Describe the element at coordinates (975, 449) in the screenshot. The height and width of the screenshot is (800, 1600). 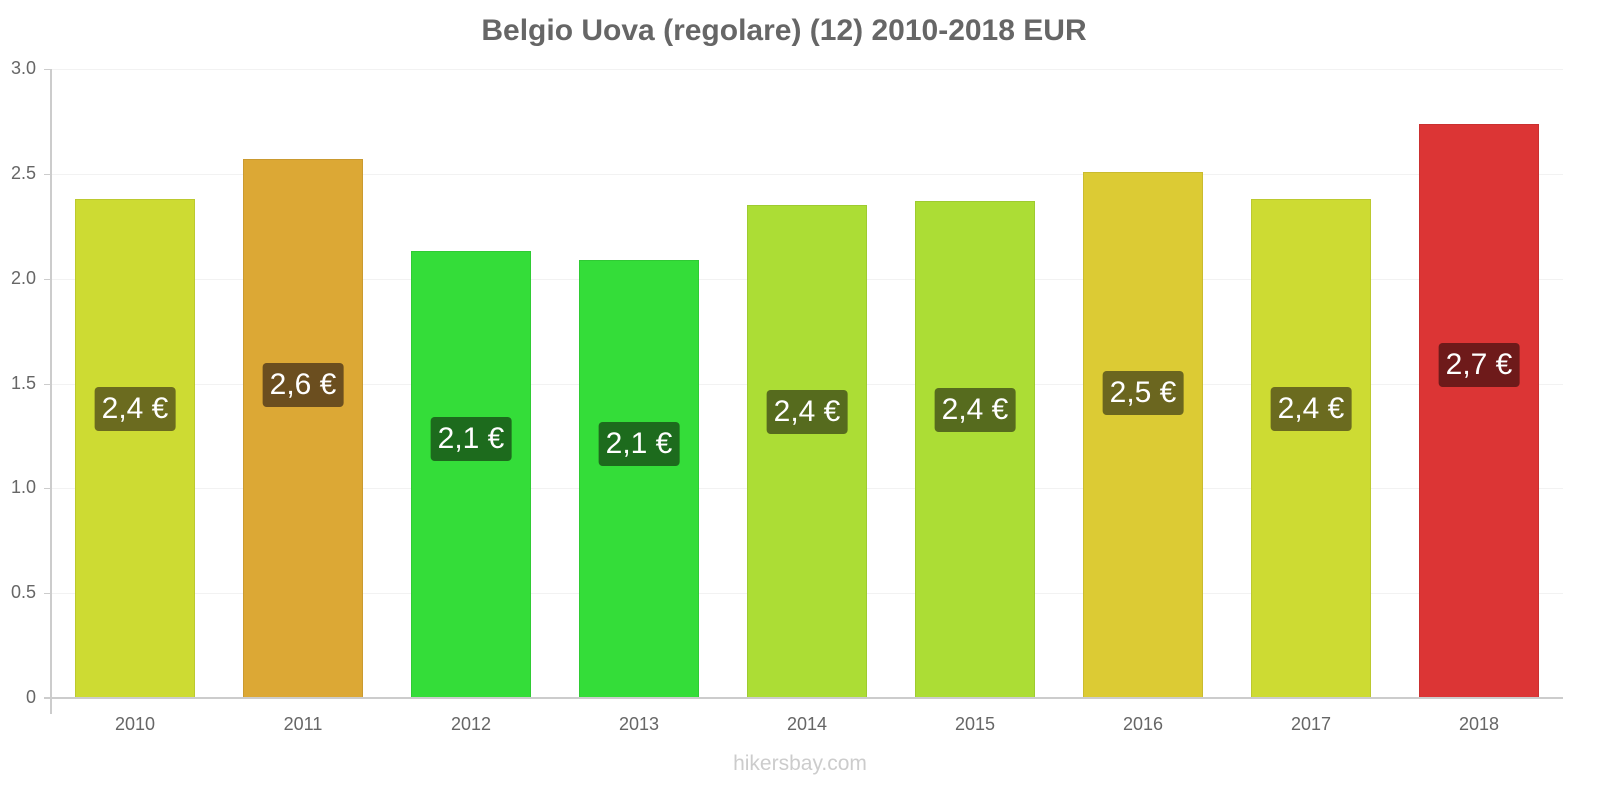
I see `bar-2015` at that location.